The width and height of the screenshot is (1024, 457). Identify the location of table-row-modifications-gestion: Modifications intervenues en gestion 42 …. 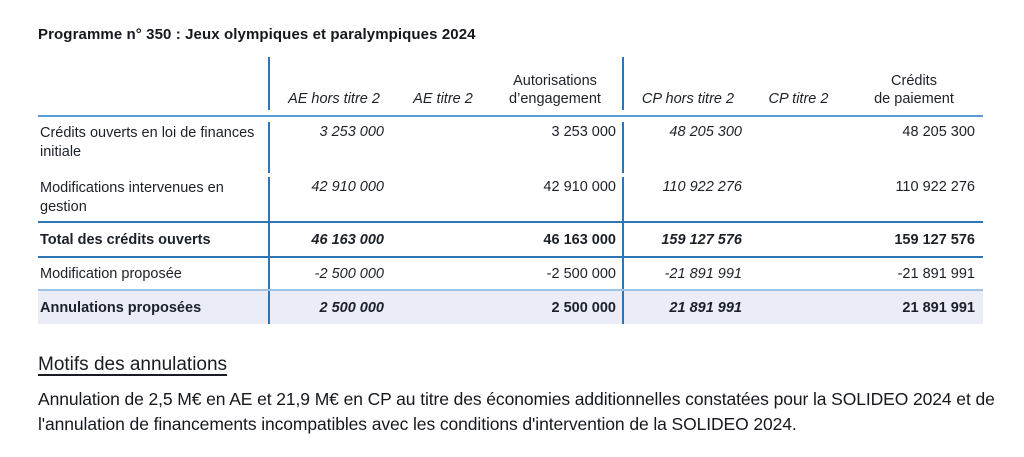
(510, 197).